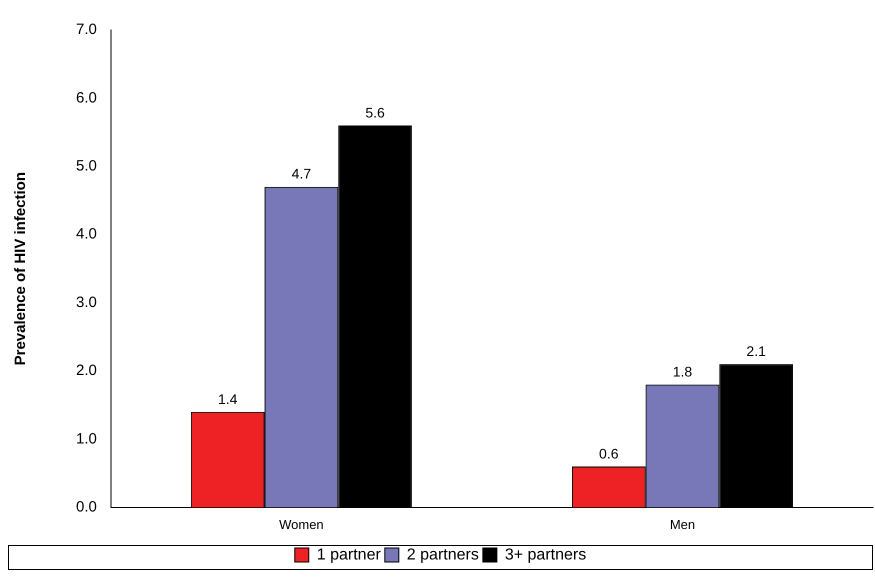 This screenshot has width=875, height=585. Describe the element at coordinates (86, 439) in the screenshot. I see `y-tick-label: 1.0` at that location.